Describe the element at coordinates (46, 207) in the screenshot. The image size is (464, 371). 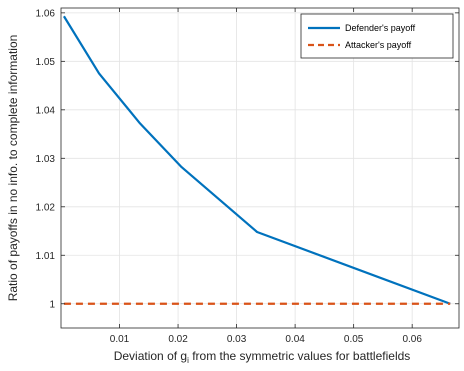
I see `y-tick-label: 1.02` at that location.